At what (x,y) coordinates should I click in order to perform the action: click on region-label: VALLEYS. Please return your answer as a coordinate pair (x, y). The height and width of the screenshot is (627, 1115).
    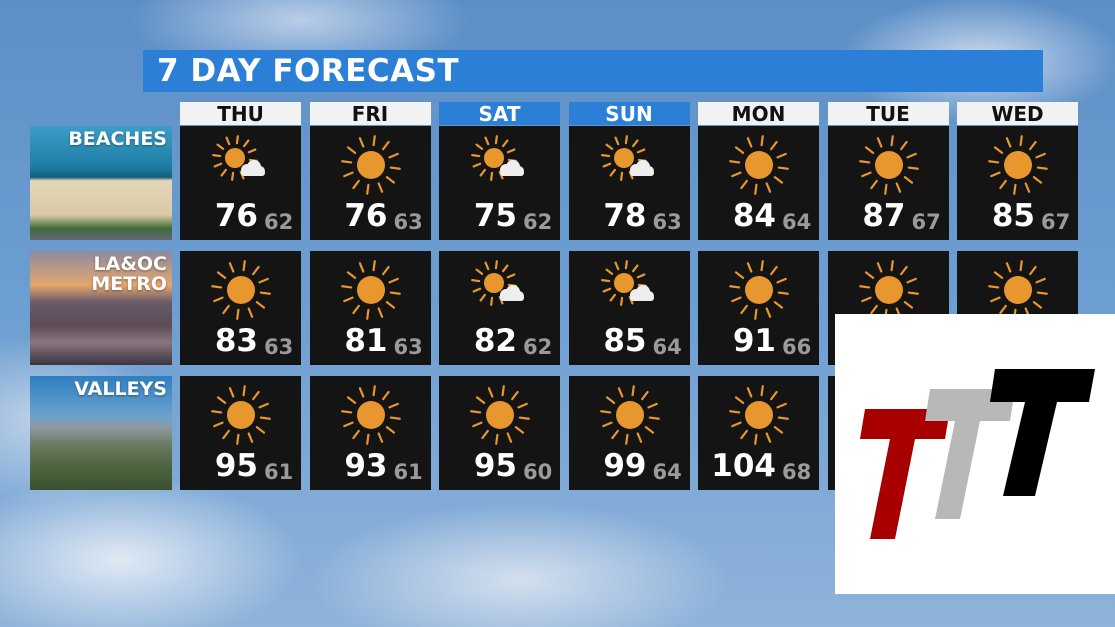
    Looking at the image, I should click on (120, 389).